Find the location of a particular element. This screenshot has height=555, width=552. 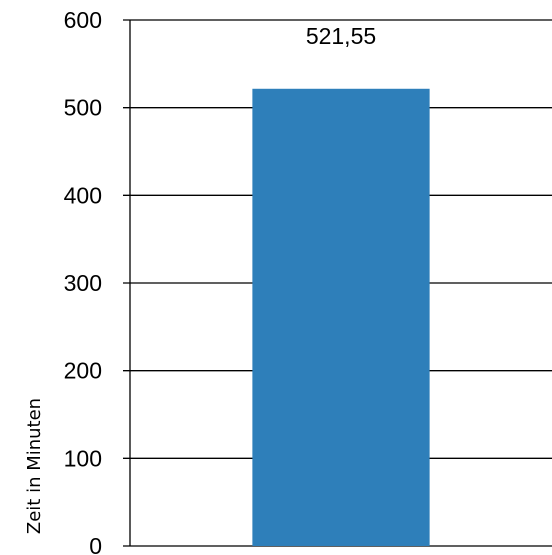

y-tick-label: 300 is located at coordinates (83, 283).